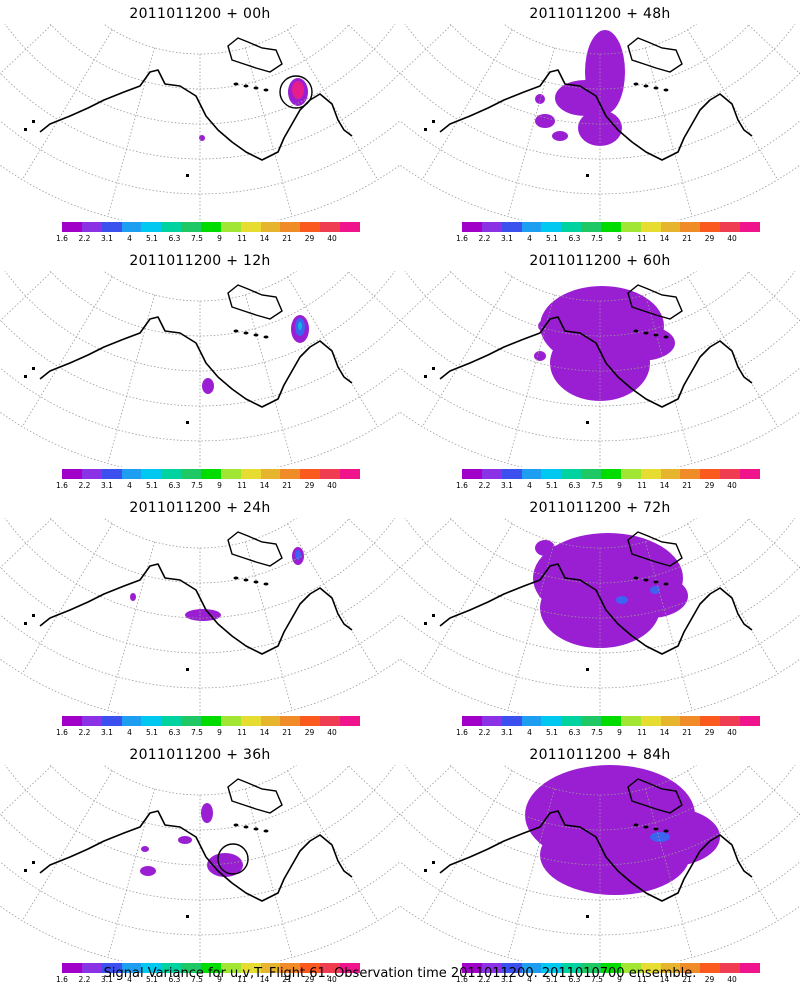 This screenshot has width=800, height=1000. Describe the element at coordinates (200, 508) in the screenshot. I see `panel-title: 2011011200 + 24h` at that location.